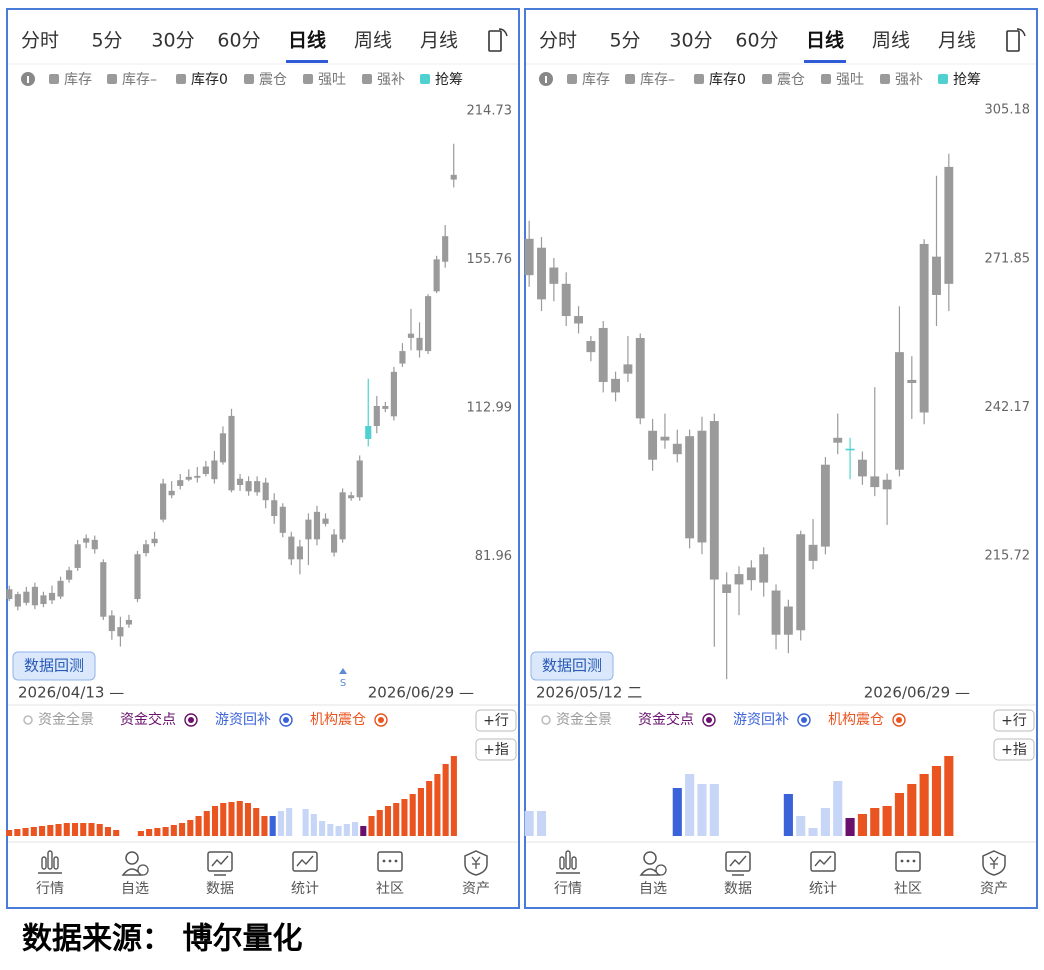 The width and height of the screenshot is (1044, 970). Describe the element at coordinates (546, 720) in the screenshot. I see `indicator-icon` at that location.